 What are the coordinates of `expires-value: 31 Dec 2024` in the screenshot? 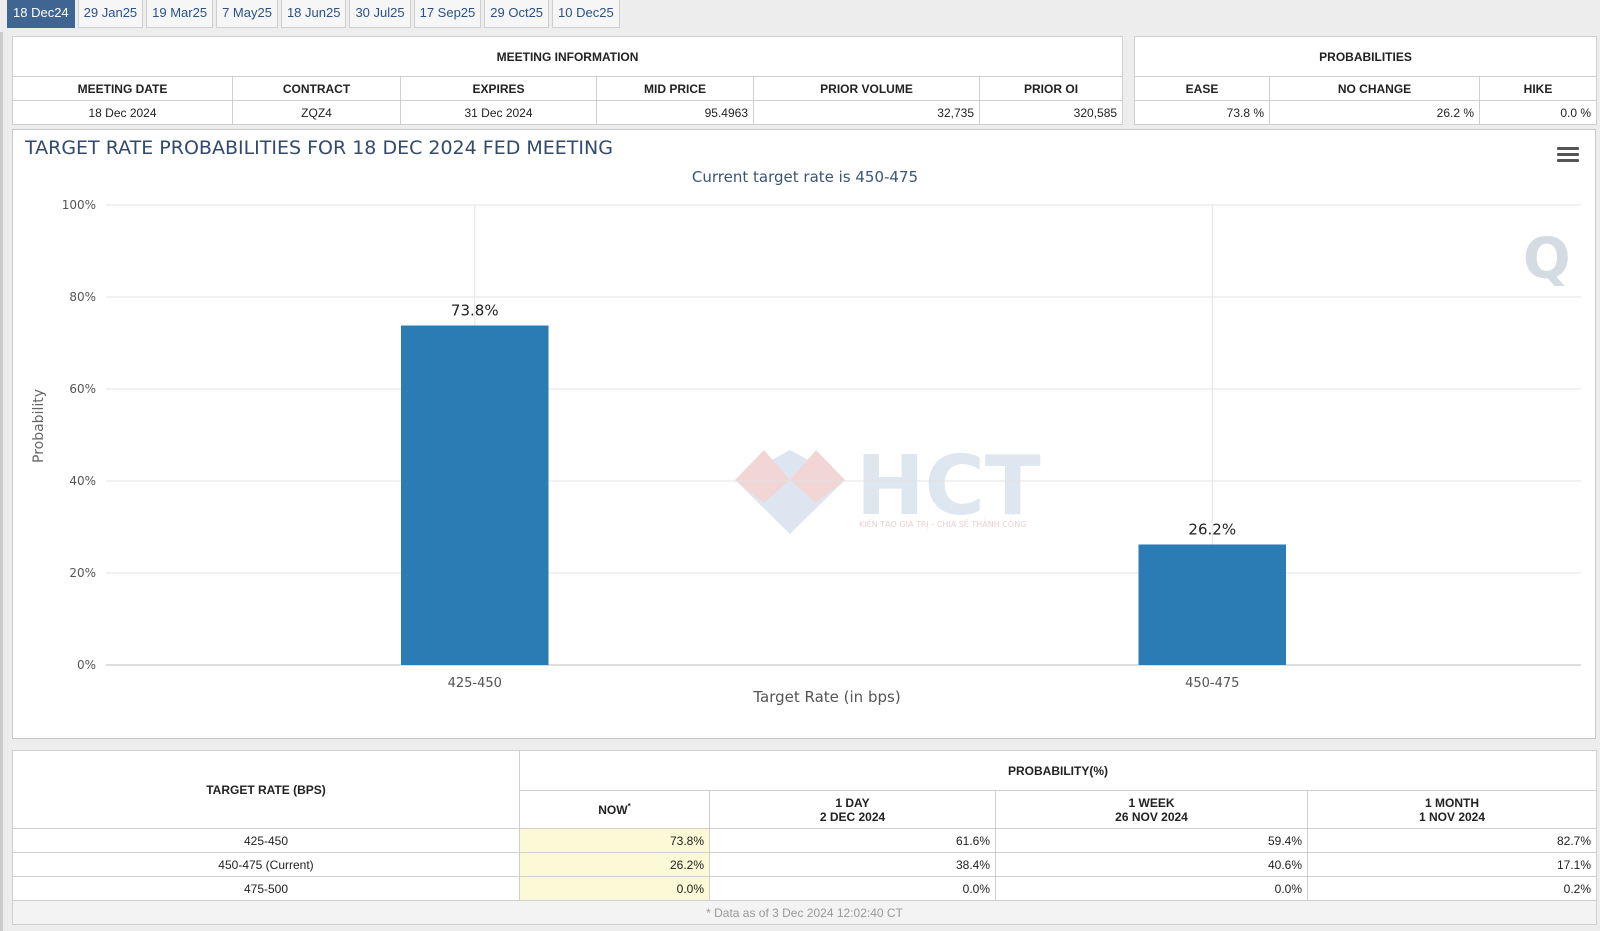 It's located at (498, 112).